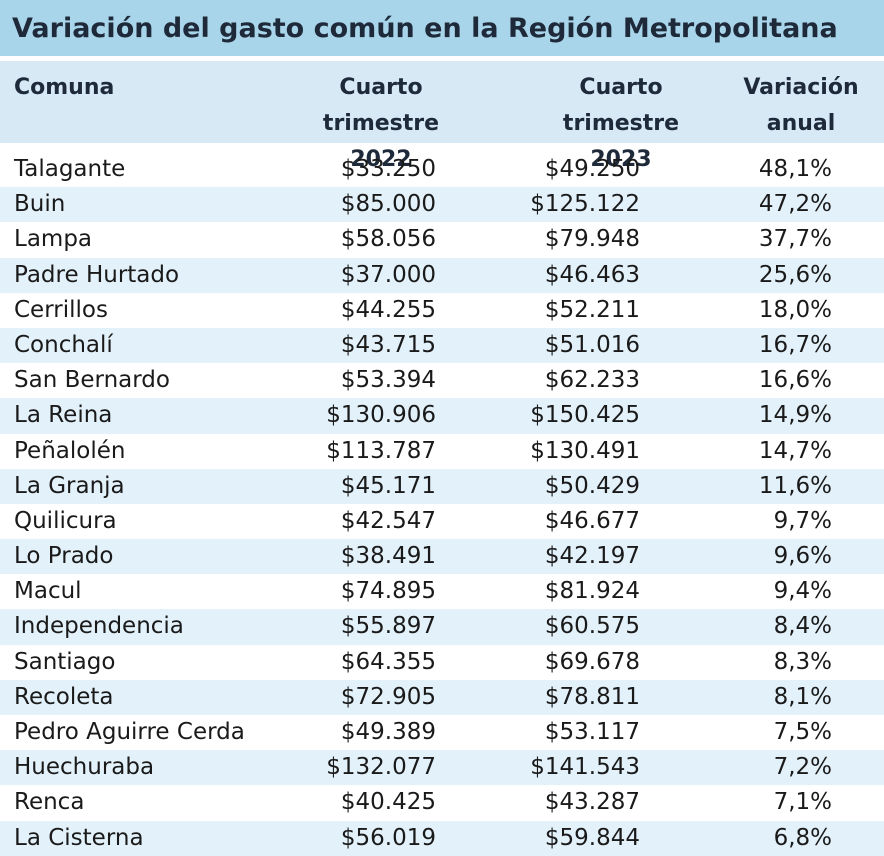 The image size is (884, 856). Describe the element at coordinates (442, 275) in the screenshot. I see `table-row: Padre Hurtado $37.000 $46.463 25,6%` at that location.